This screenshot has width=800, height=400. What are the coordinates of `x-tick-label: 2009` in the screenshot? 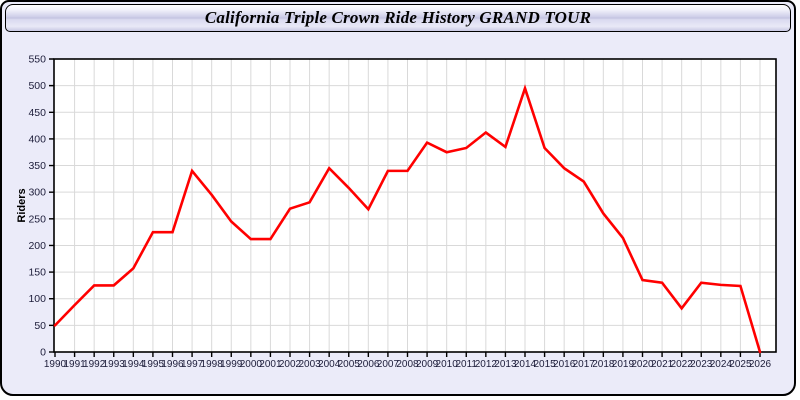 It's located at (427, 364).